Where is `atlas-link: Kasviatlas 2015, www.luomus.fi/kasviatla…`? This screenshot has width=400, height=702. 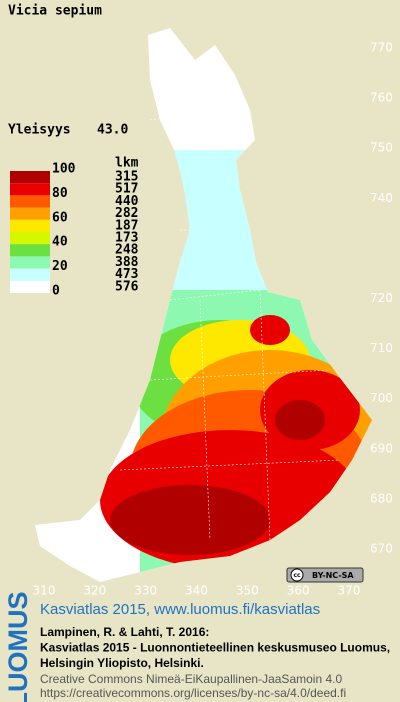
atlas-link: Kasviatlas 2015, www.luomus.fi/kasviatla… is located at coordinates (180, 609).